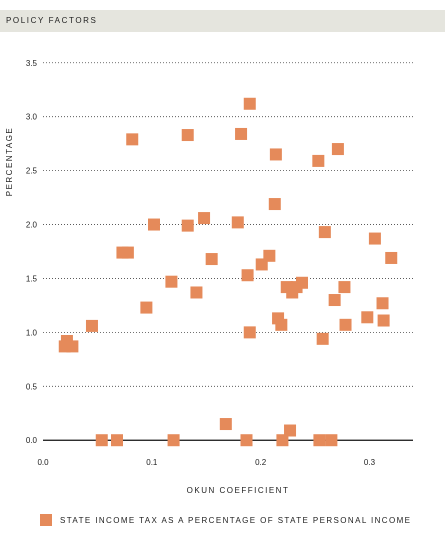 The image size is (445, 555). I want to click on y-tick-label: 2.0, so click(32, 225).